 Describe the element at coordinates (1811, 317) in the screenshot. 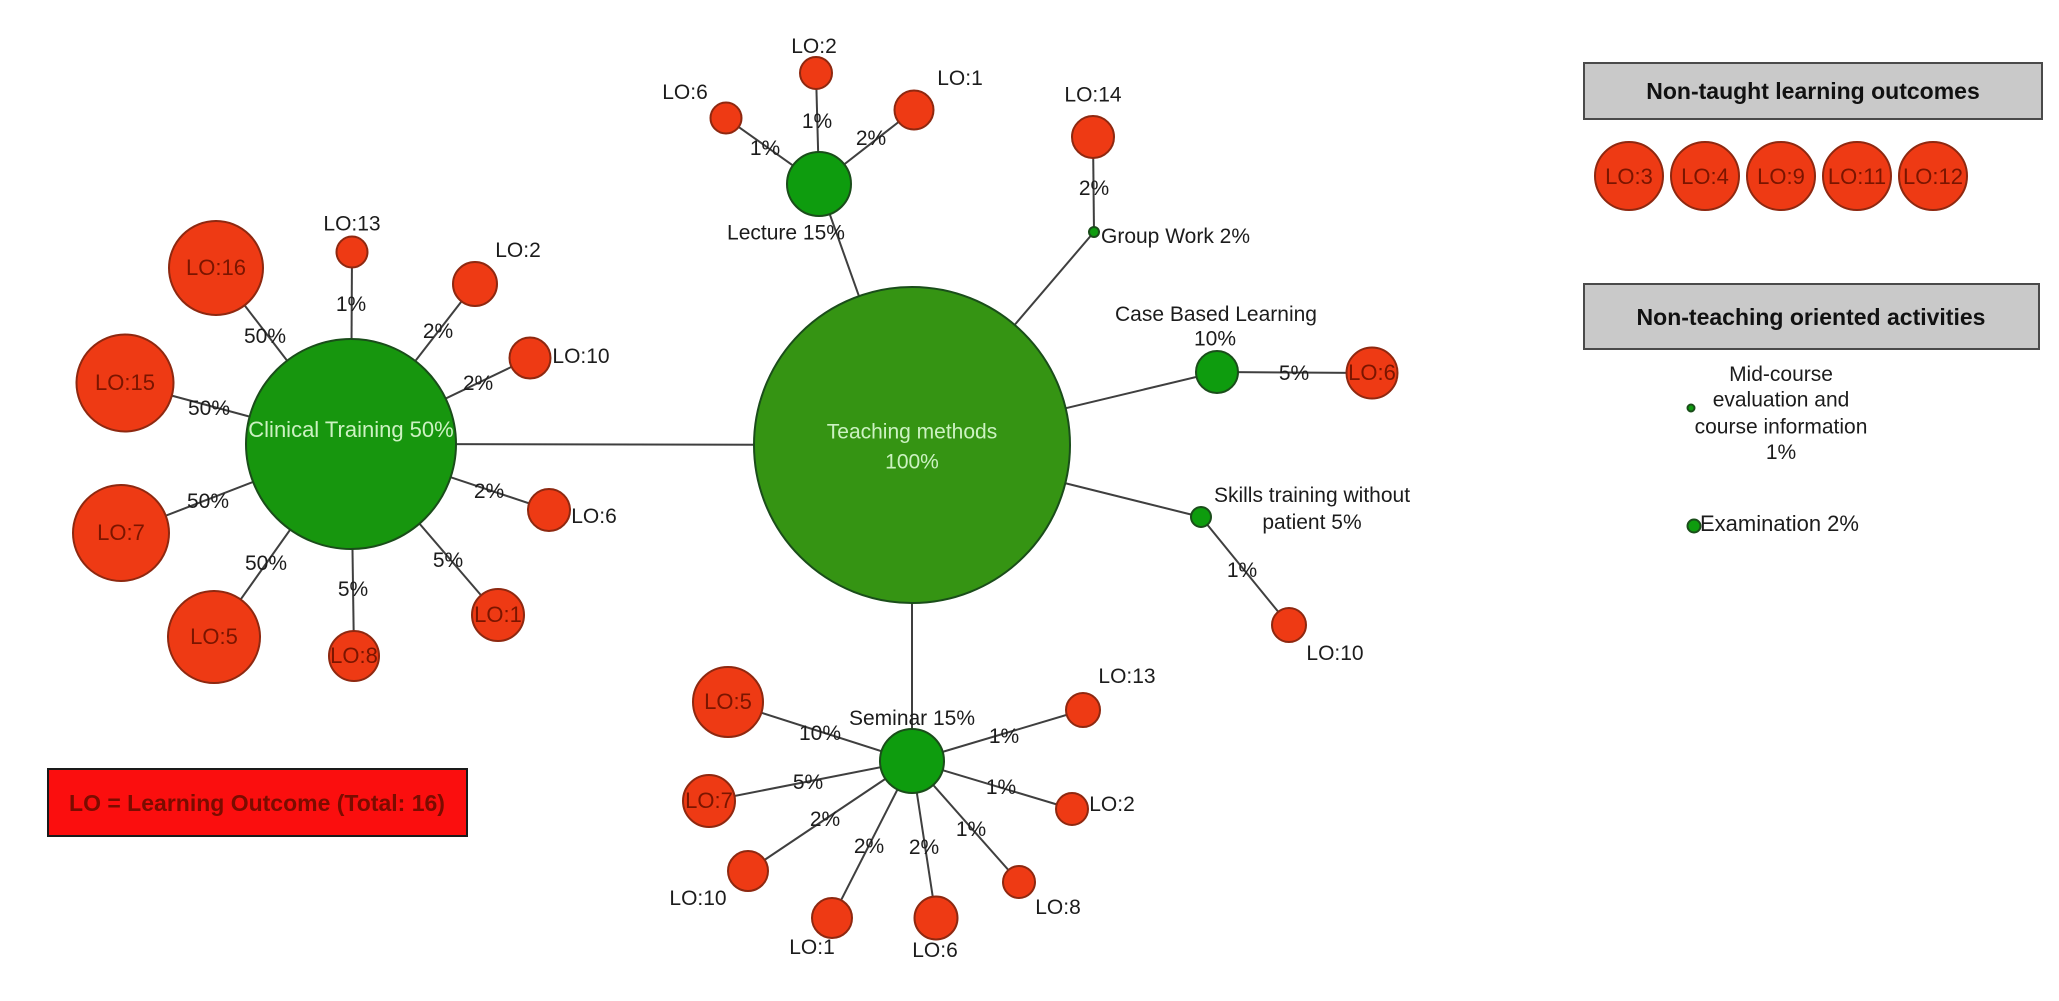

I see `svg-text:Non-teaching oriented activiti: Non-teaching oriented activities` at that location.